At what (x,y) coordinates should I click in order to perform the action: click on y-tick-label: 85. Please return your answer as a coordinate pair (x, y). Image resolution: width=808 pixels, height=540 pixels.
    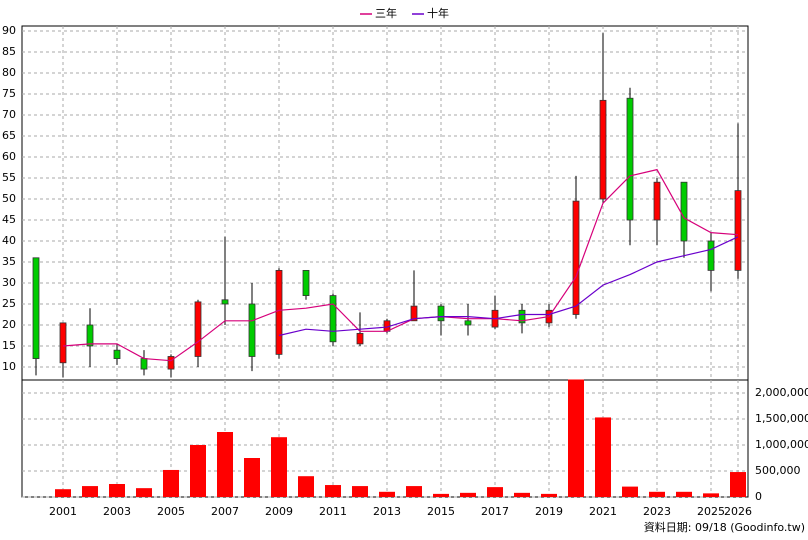
    Looking at the image, I should click on (9, 51).